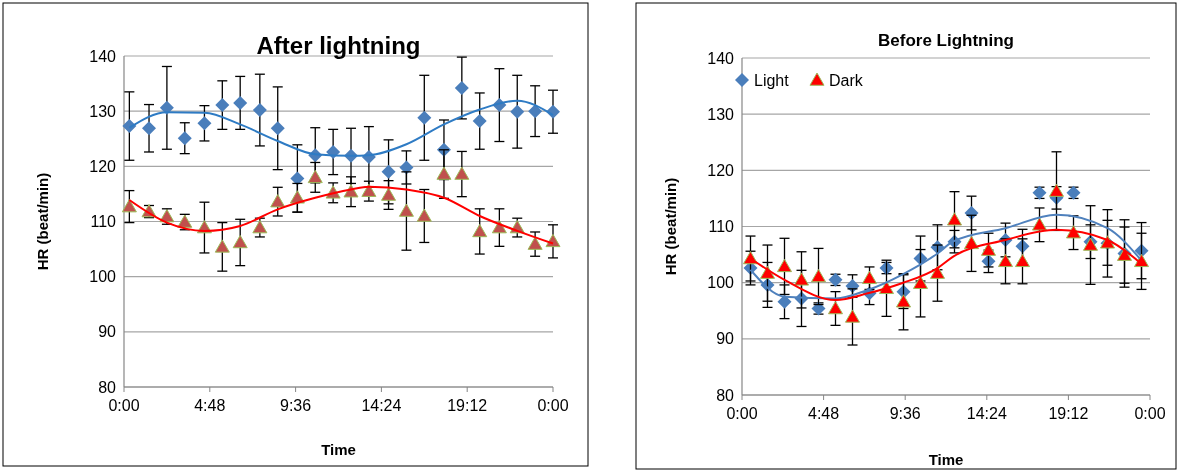 This screenshot has height=472, width=1181. I want to click on legend-label: Light, so click(772, 80).